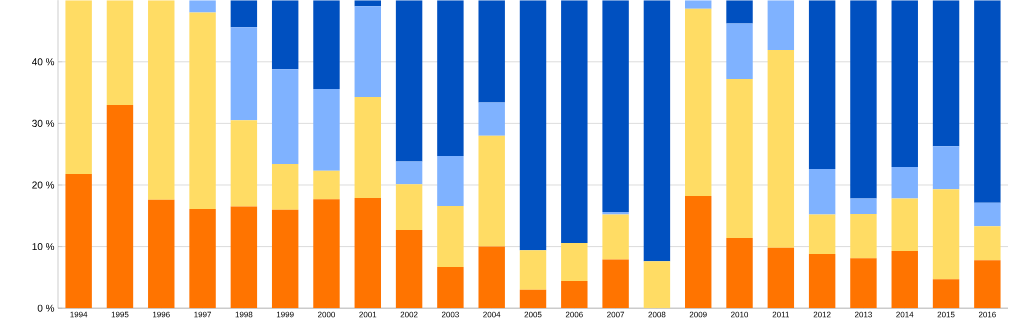 The height and width of the screenshot is (334, 1023). Describe the element at coordinates (43, 185) in the screenshot. I see `y-tick-label: 20 %` at that location.